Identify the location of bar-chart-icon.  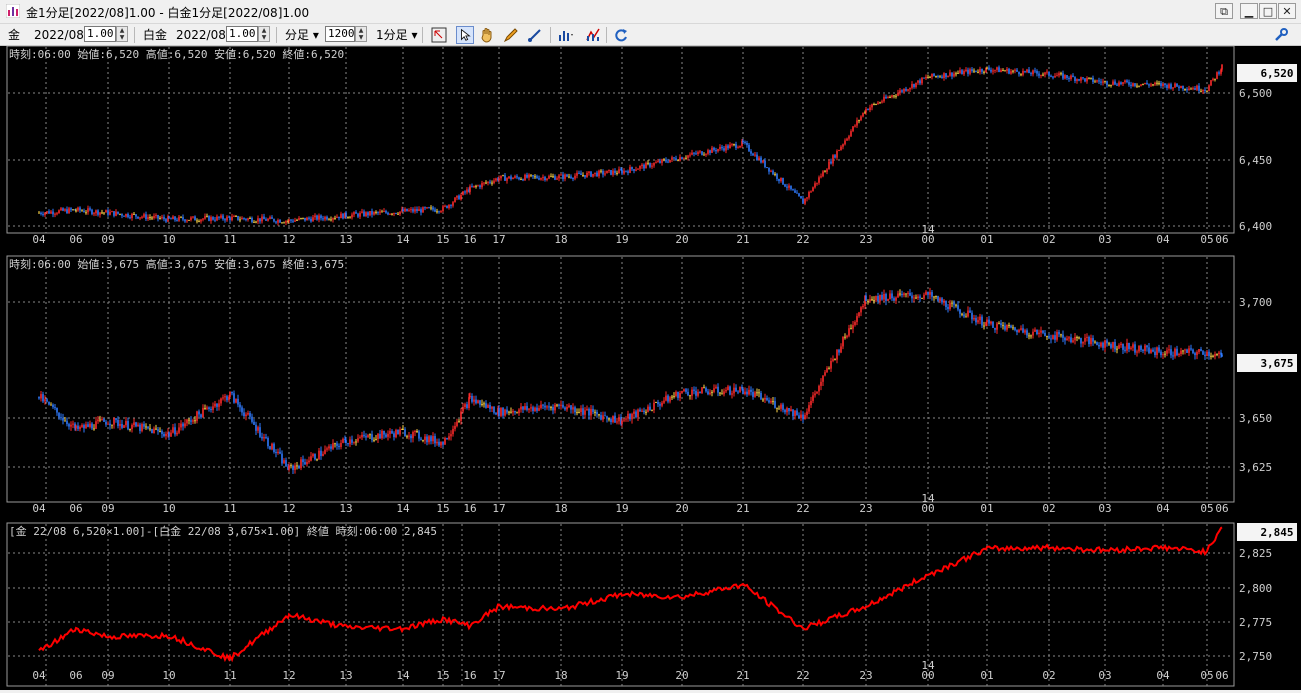
(565, 35).